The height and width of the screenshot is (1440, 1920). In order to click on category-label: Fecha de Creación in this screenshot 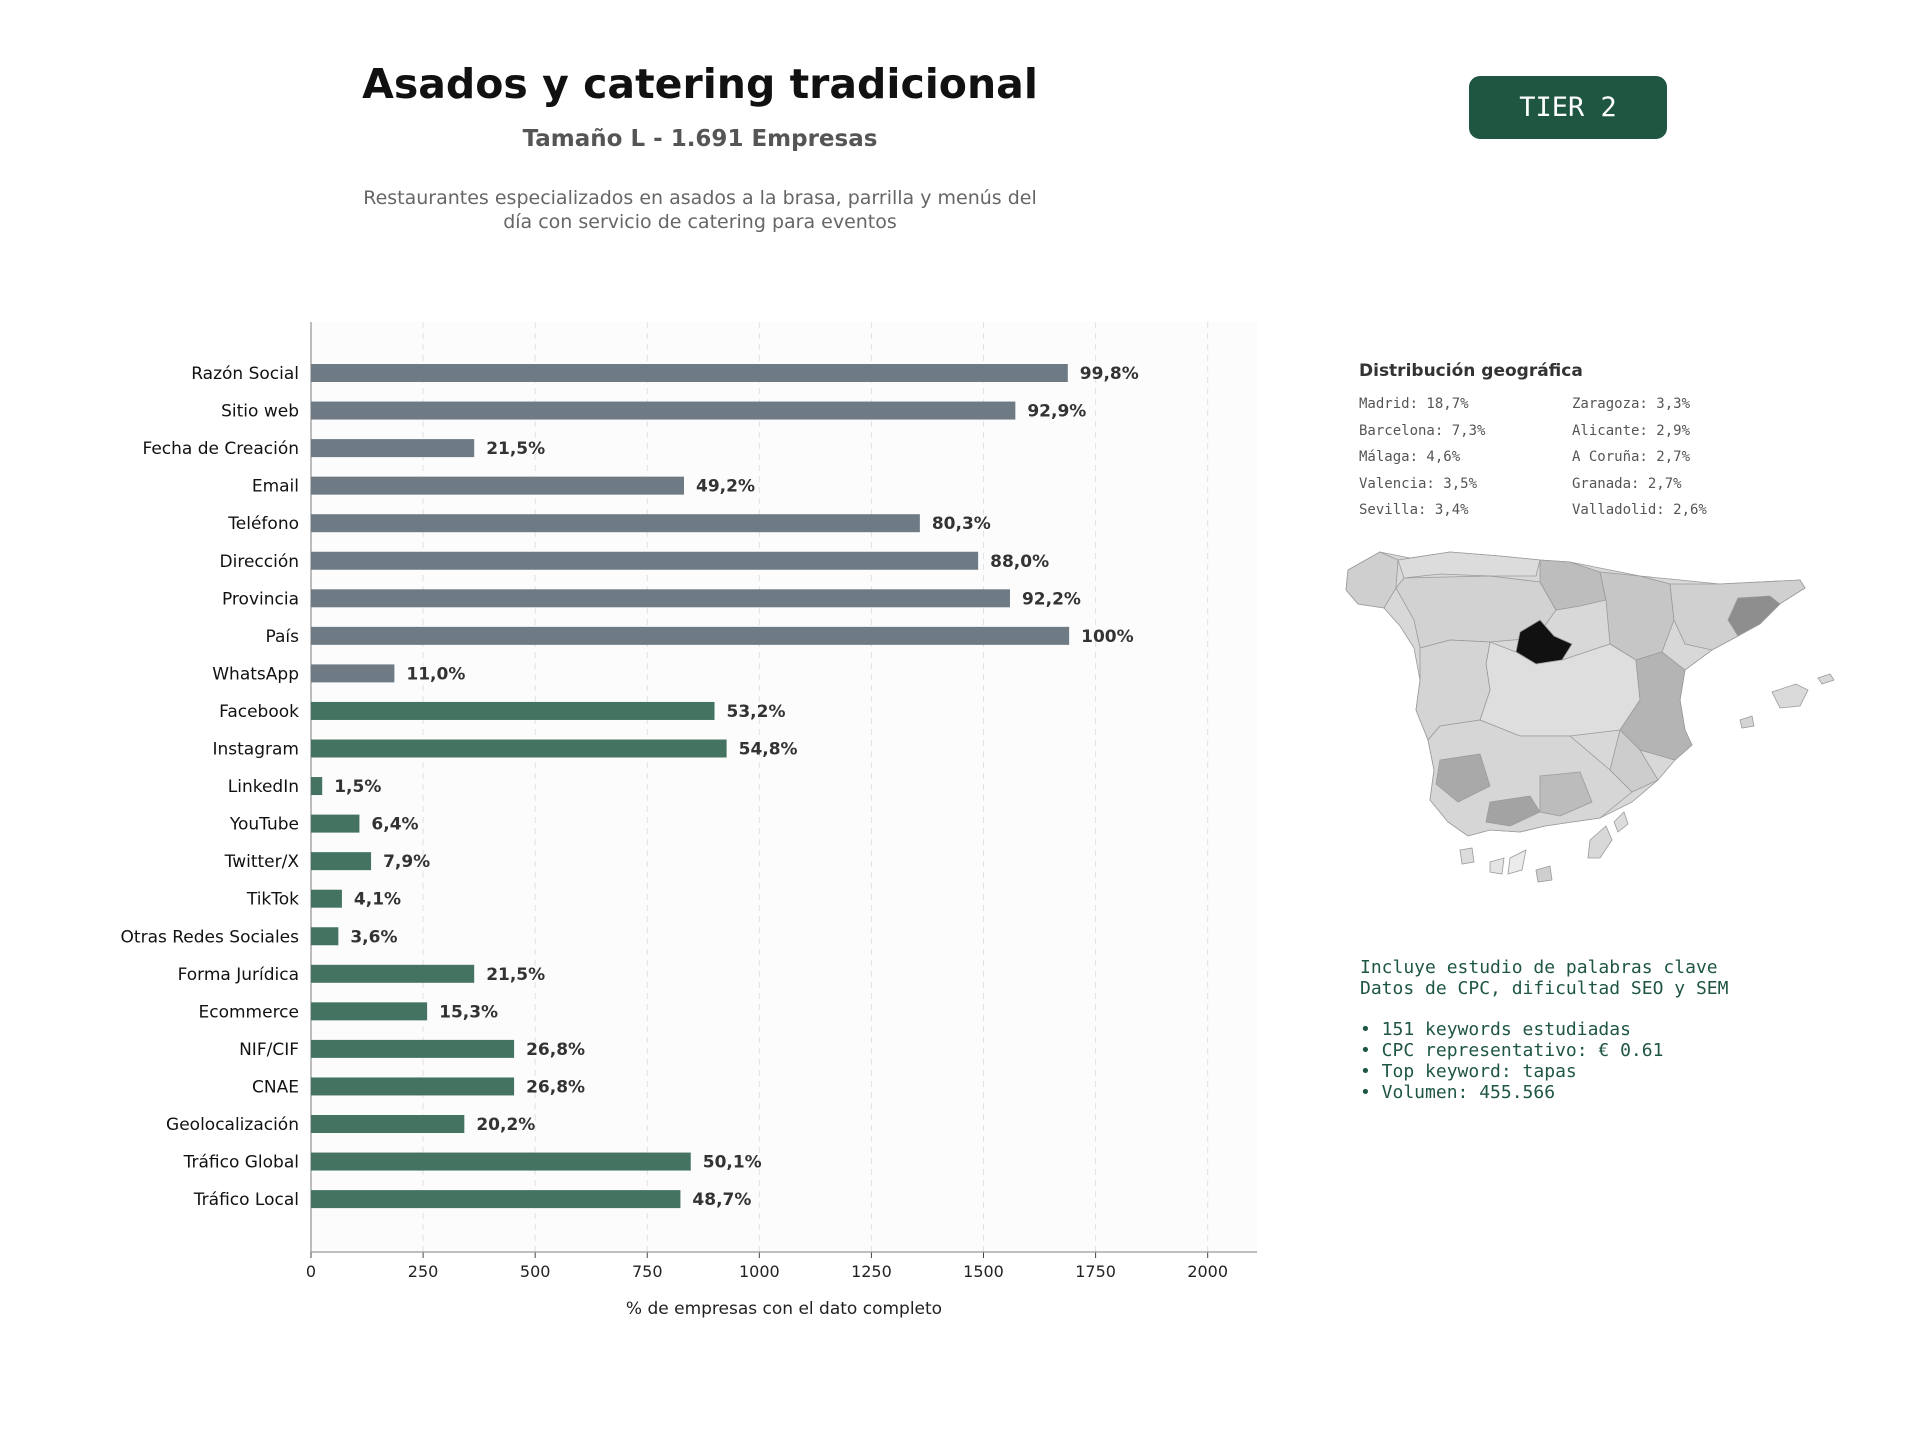, I will do `click(220, 449)`.